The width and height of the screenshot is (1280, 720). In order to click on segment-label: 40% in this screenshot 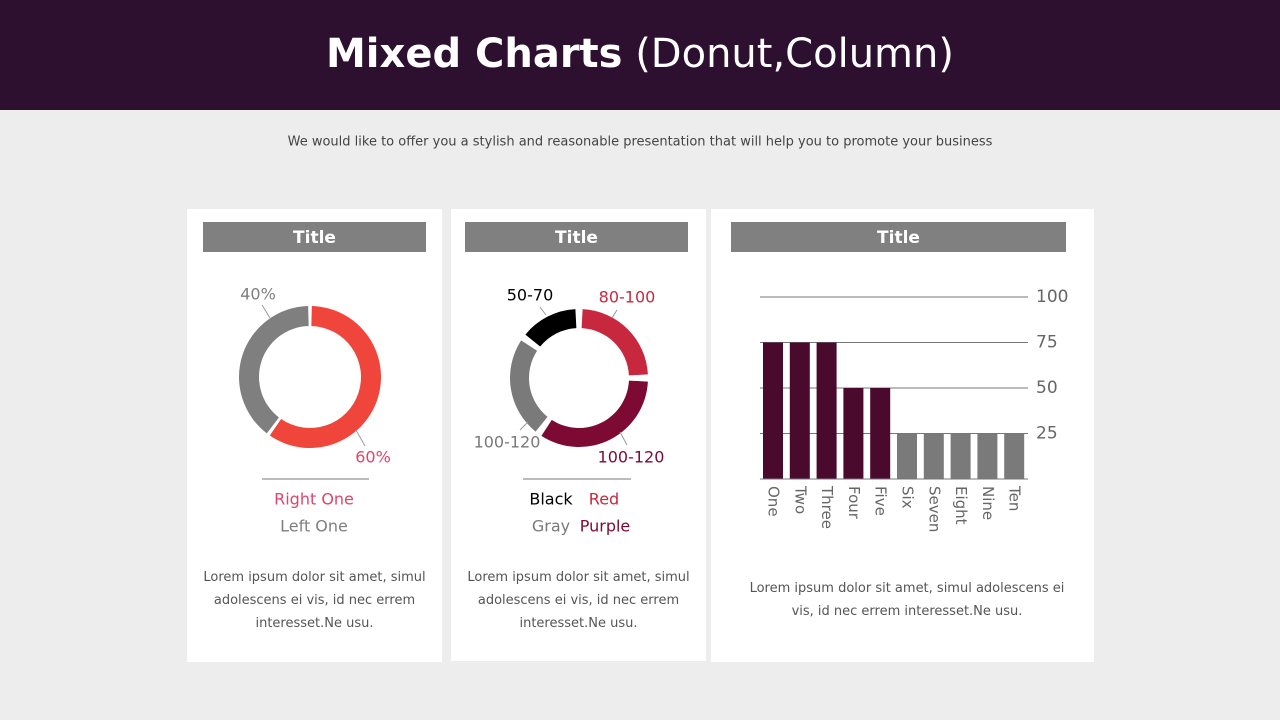, I will do `click(258, 294)`.